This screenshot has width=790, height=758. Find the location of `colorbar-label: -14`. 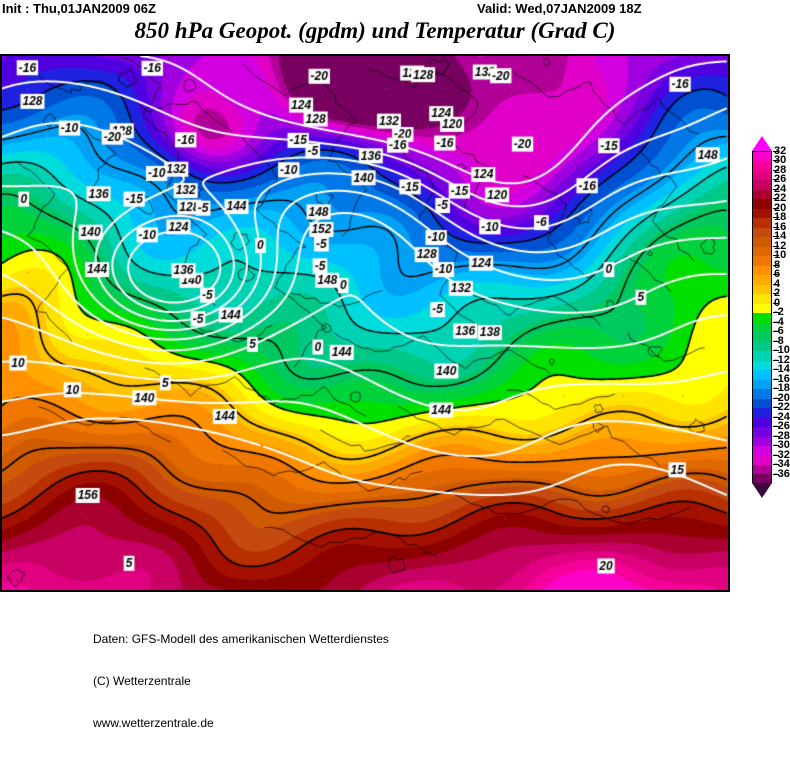

colorbar-label: -14 is located at coordinates (782, 369).